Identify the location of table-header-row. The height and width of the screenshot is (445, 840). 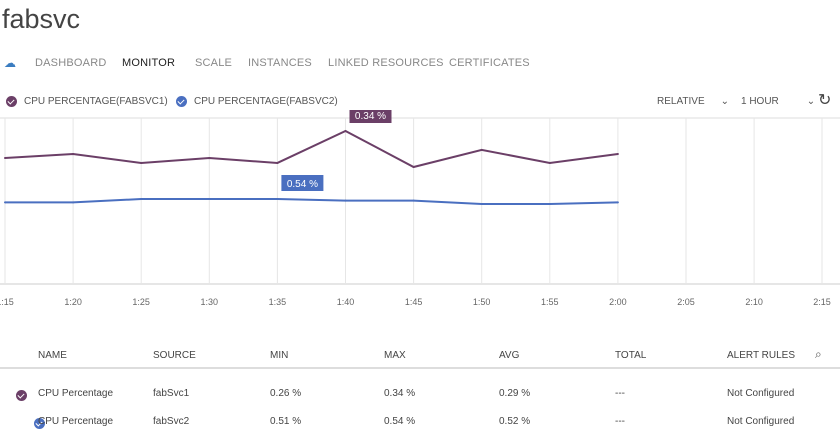
(420, 356).